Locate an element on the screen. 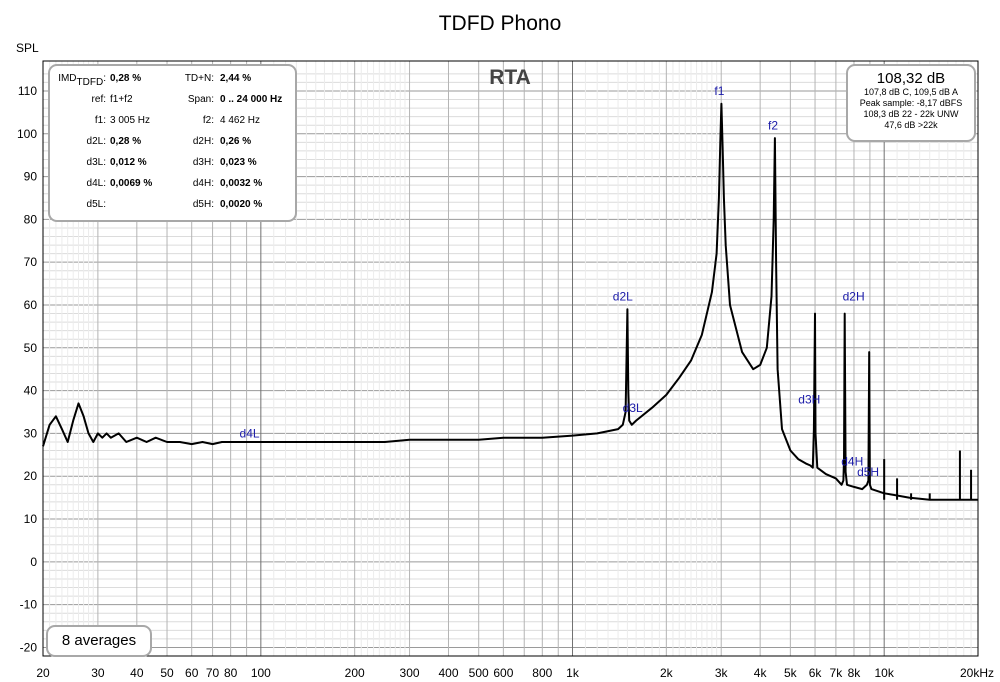 This screenshot has height=682, width=1000. imd-label: d4L: is located at coordinates (96, 183).